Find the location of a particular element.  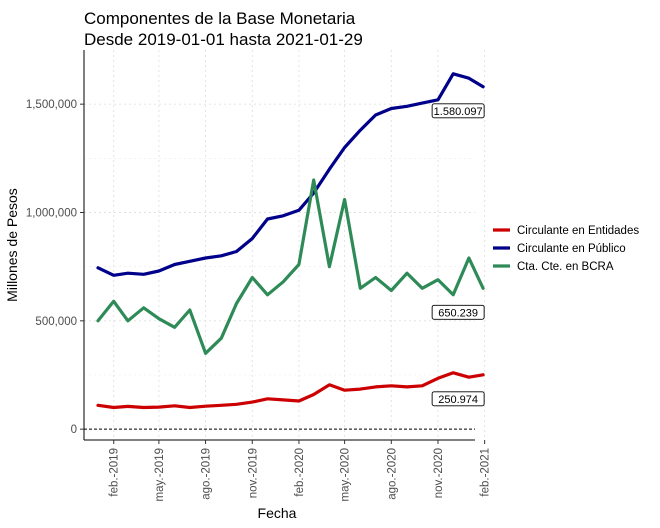

x-tick-label: nov.-2019 is located at coordinates (253, 473).